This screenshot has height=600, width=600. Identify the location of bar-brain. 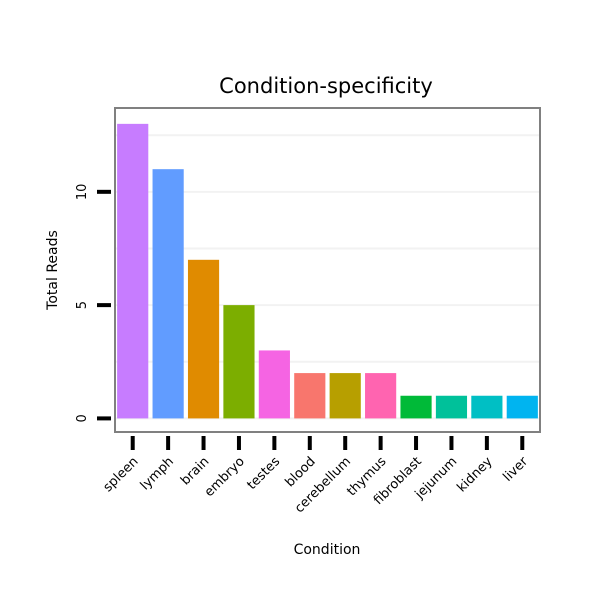
(203, 339).